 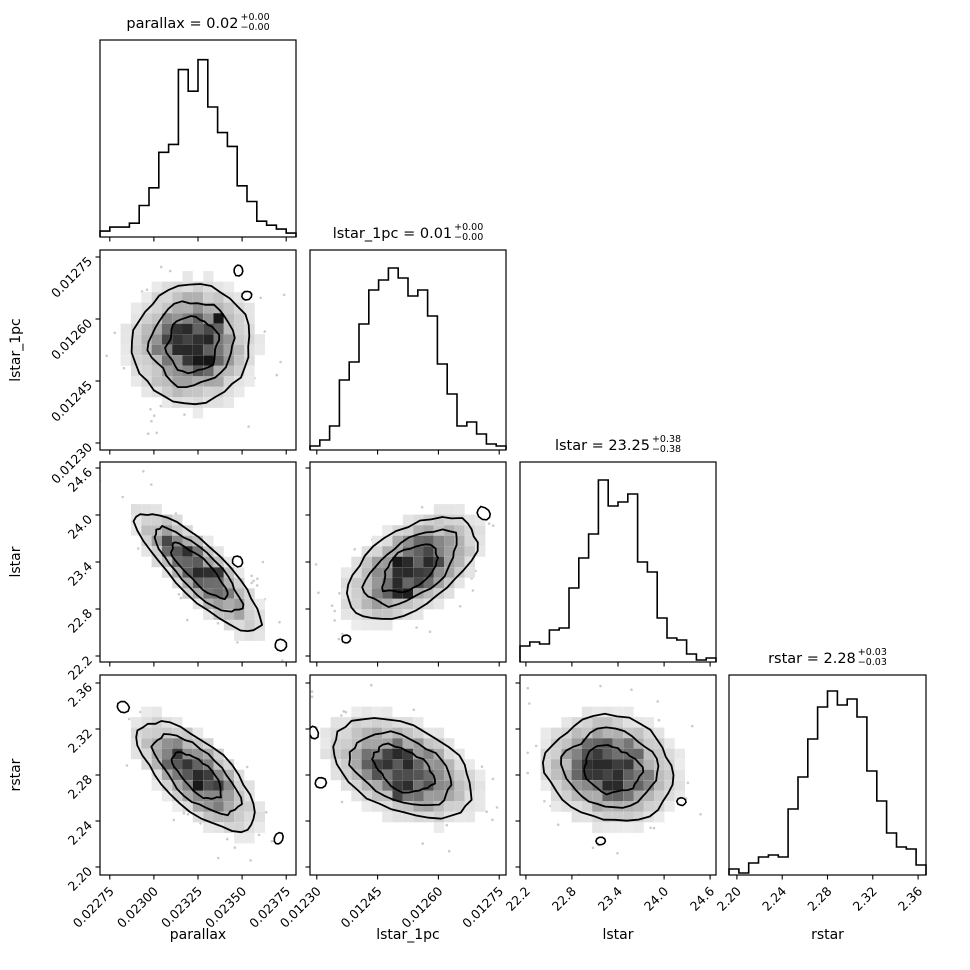 What do you see at coordinates (16, 774) in the screenshot?
I see `y-axis-label-rstar: rstar` at bounding box center [16, 774].